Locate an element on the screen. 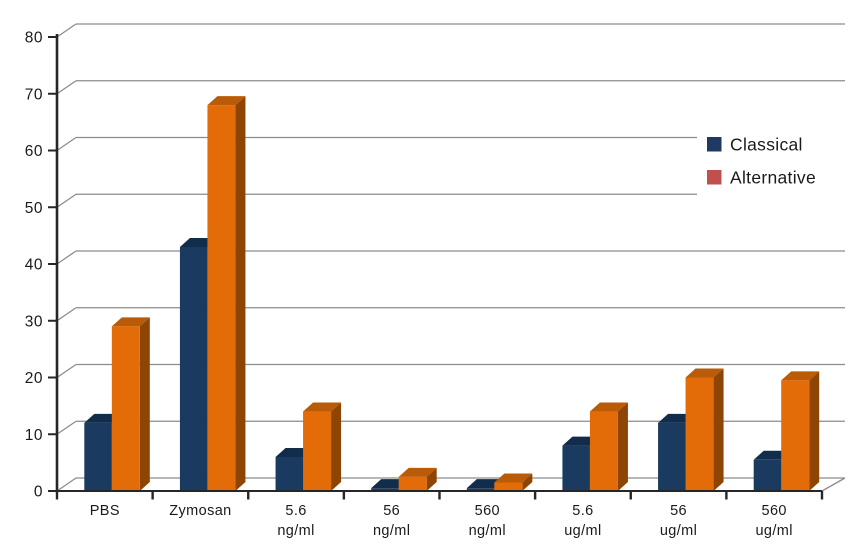 Image resolution: width=860 pixels, height=550 pixels. y-tick-label: 80 is located at coordinates (34, 38).